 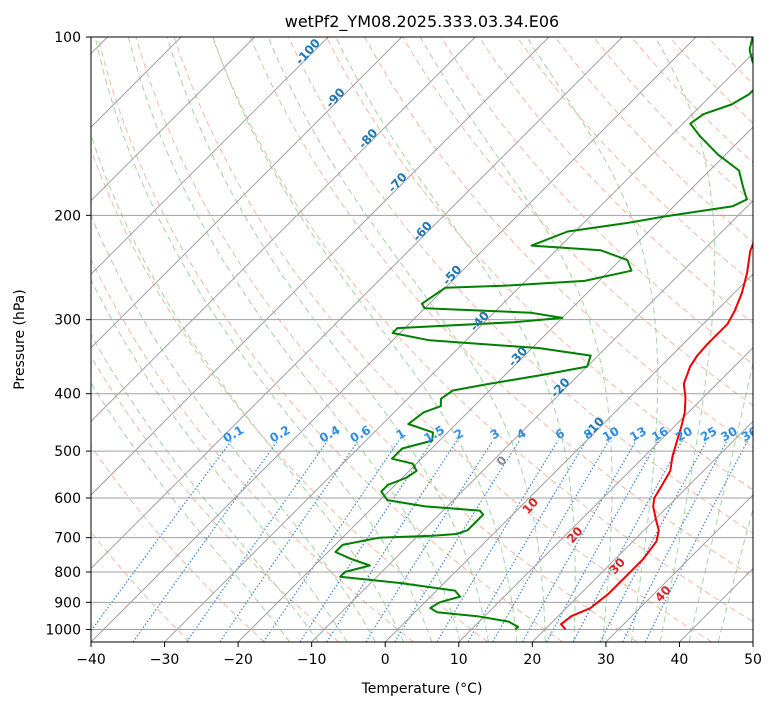 What do you see at coordinates (63, 630) in the screenshot?
I see `y-tick-label: 1000` at bounding box center [63, 630].